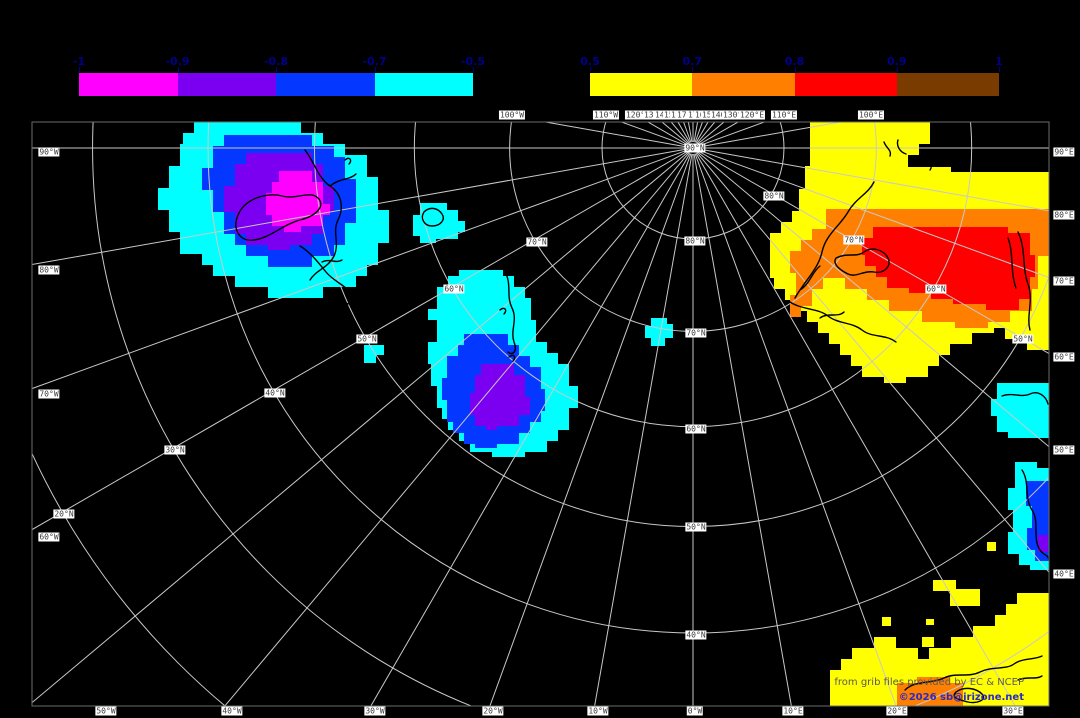 The image size is (1080, 718). I want to click on positive-colorbar-tick-label: 0.8, so click(794, 61).